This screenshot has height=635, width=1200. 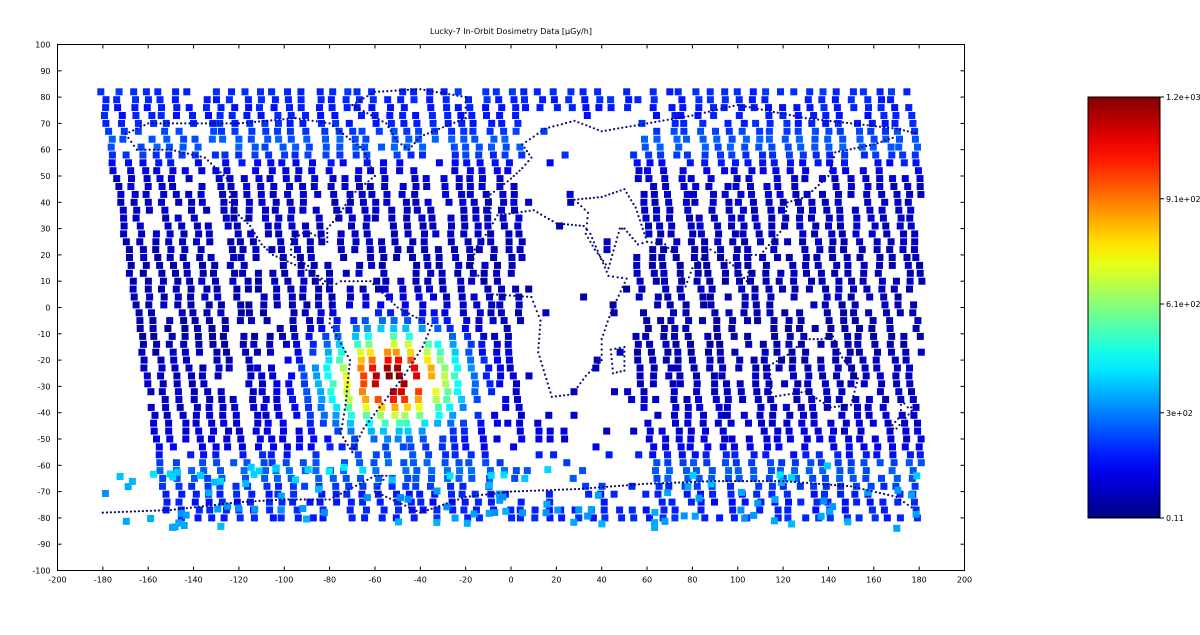 What do you see at coordinates (465, 580) in the screenshot?
I see `x-tick-label: -20` at bounding box center [465, 580].